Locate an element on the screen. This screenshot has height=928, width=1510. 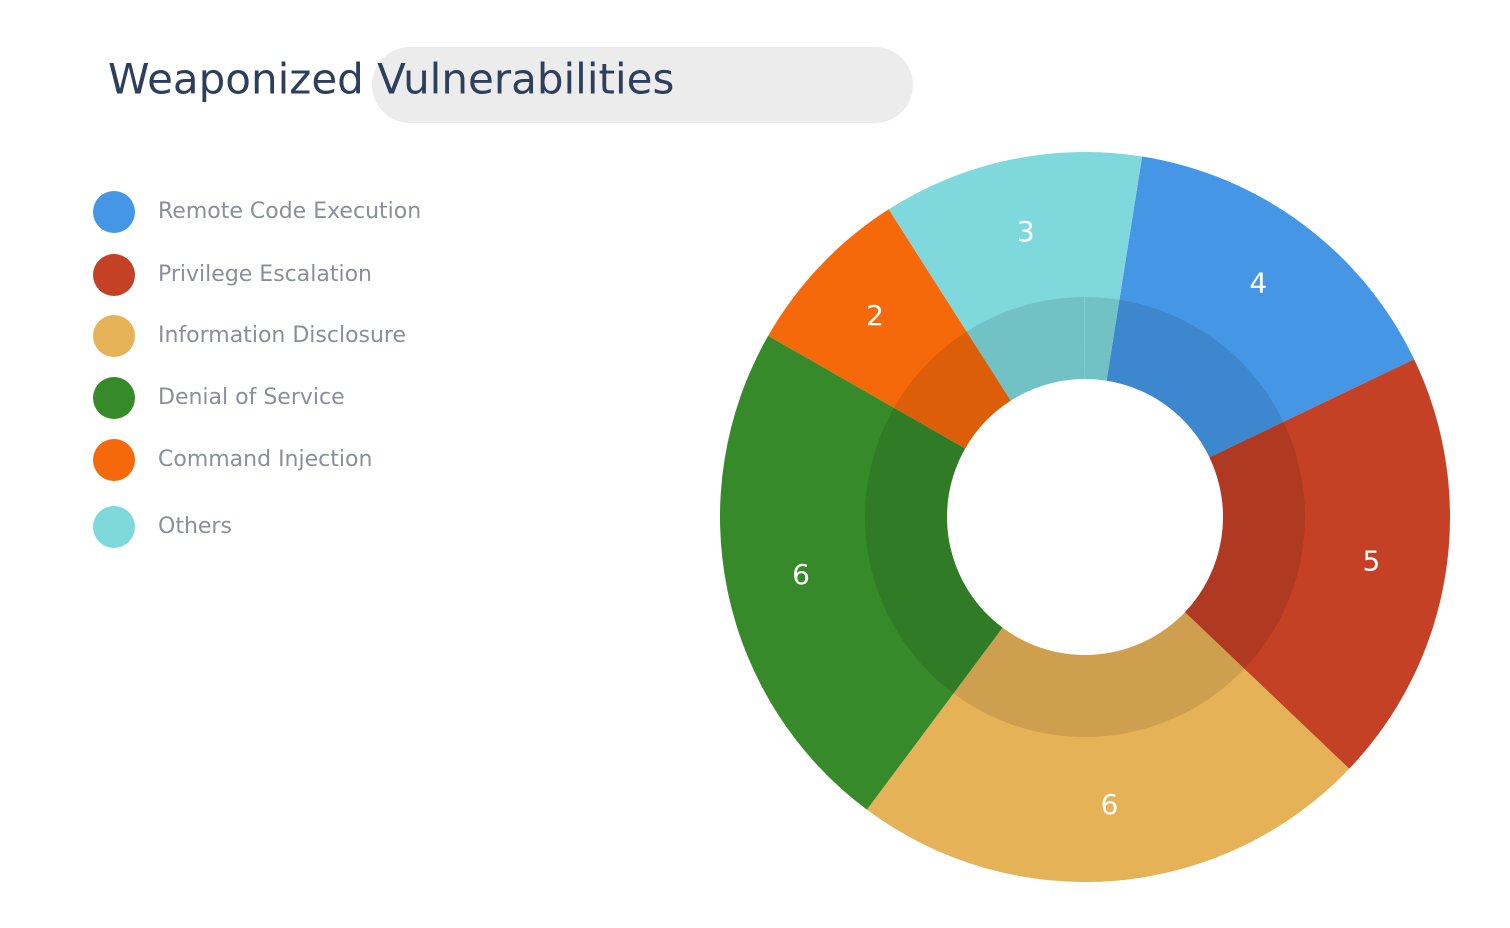
title-backdrop is located at coordinates (642, 85).